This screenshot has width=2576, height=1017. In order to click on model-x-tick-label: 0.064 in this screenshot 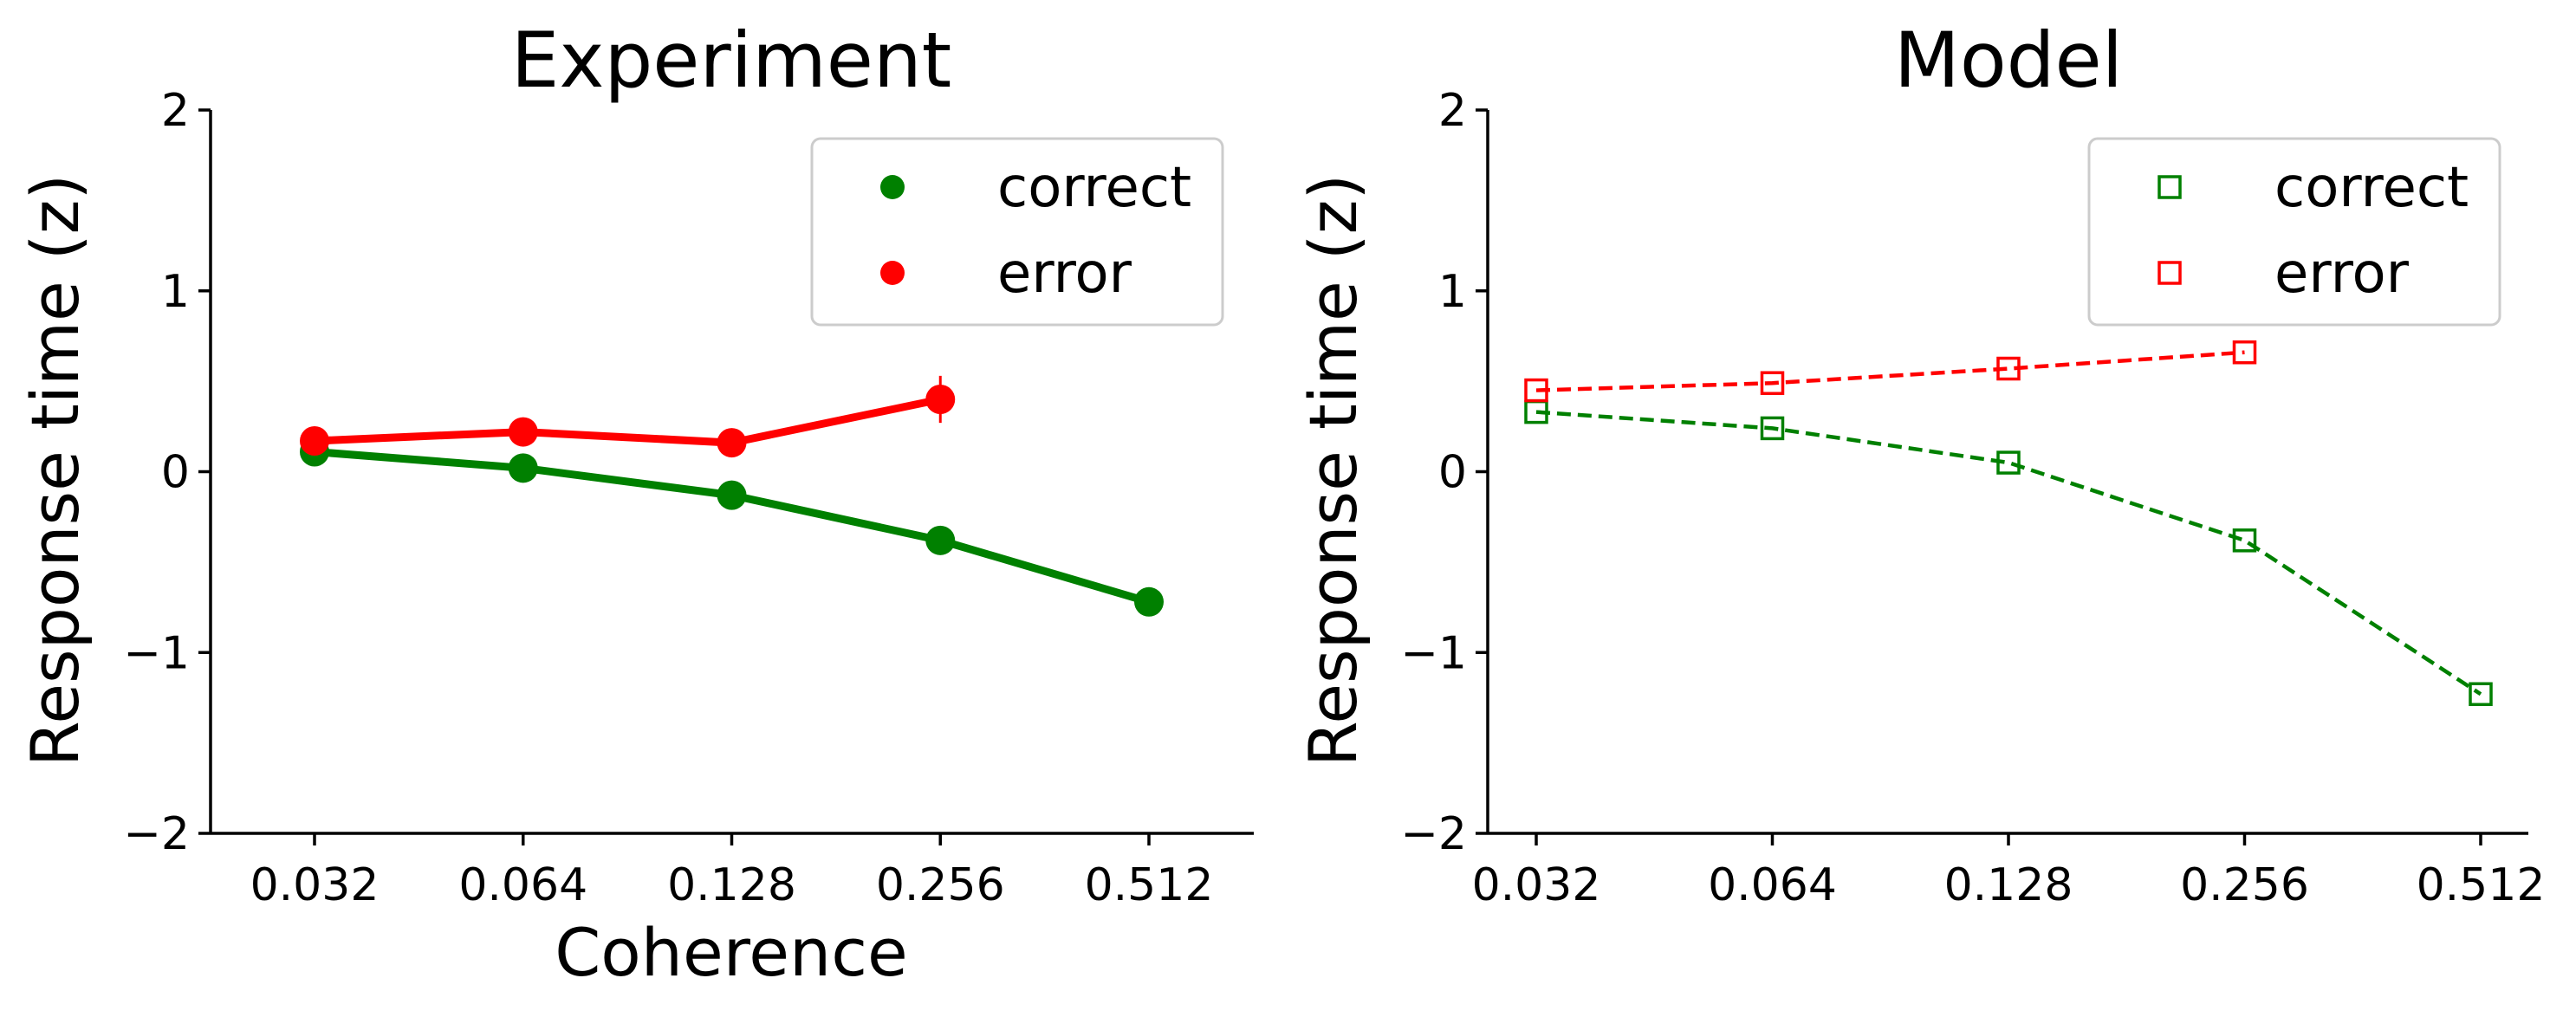, I will do `click(1773, 885)`.